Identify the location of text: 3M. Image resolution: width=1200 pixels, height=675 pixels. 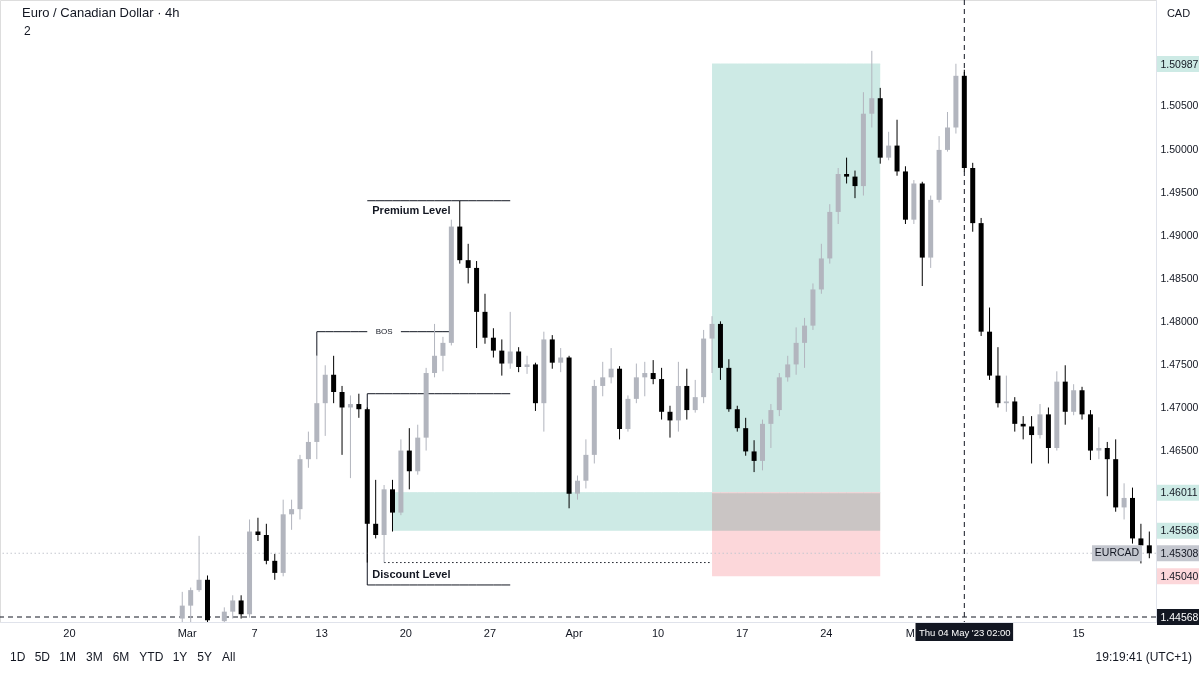
(94, 657).